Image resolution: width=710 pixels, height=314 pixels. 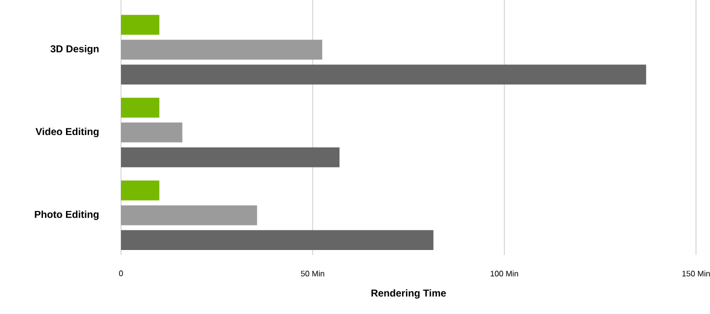 What do you see at coordinates (67, 133) in the screenshot?
I see `y-tick-label: Video Editing` at bounding box center [67, 133].